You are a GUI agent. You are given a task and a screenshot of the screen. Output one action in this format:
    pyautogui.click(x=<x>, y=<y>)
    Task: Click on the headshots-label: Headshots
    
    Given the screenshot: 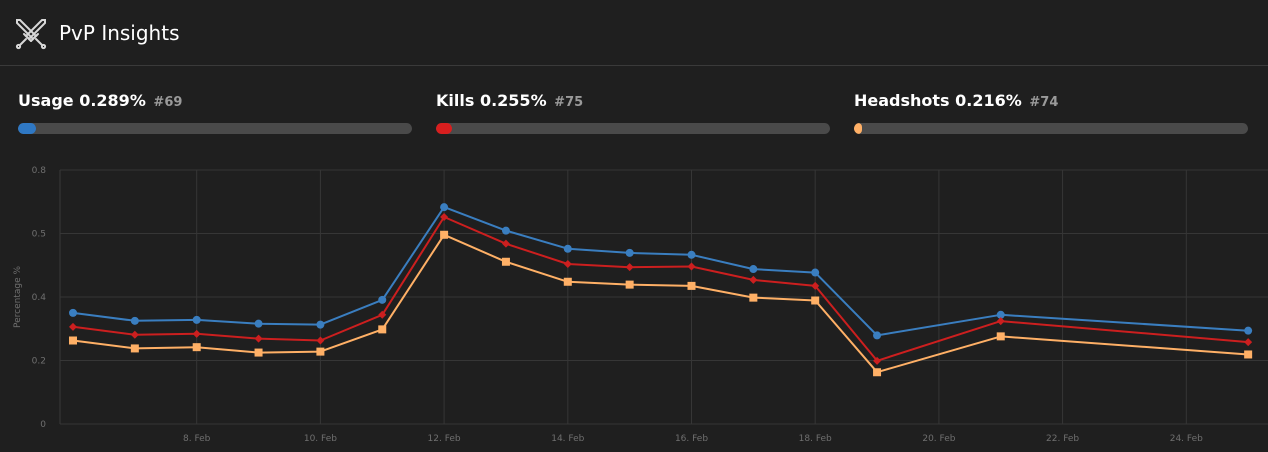 What is the action you would take?
    pyautogui.click(x=902, y=100)
    